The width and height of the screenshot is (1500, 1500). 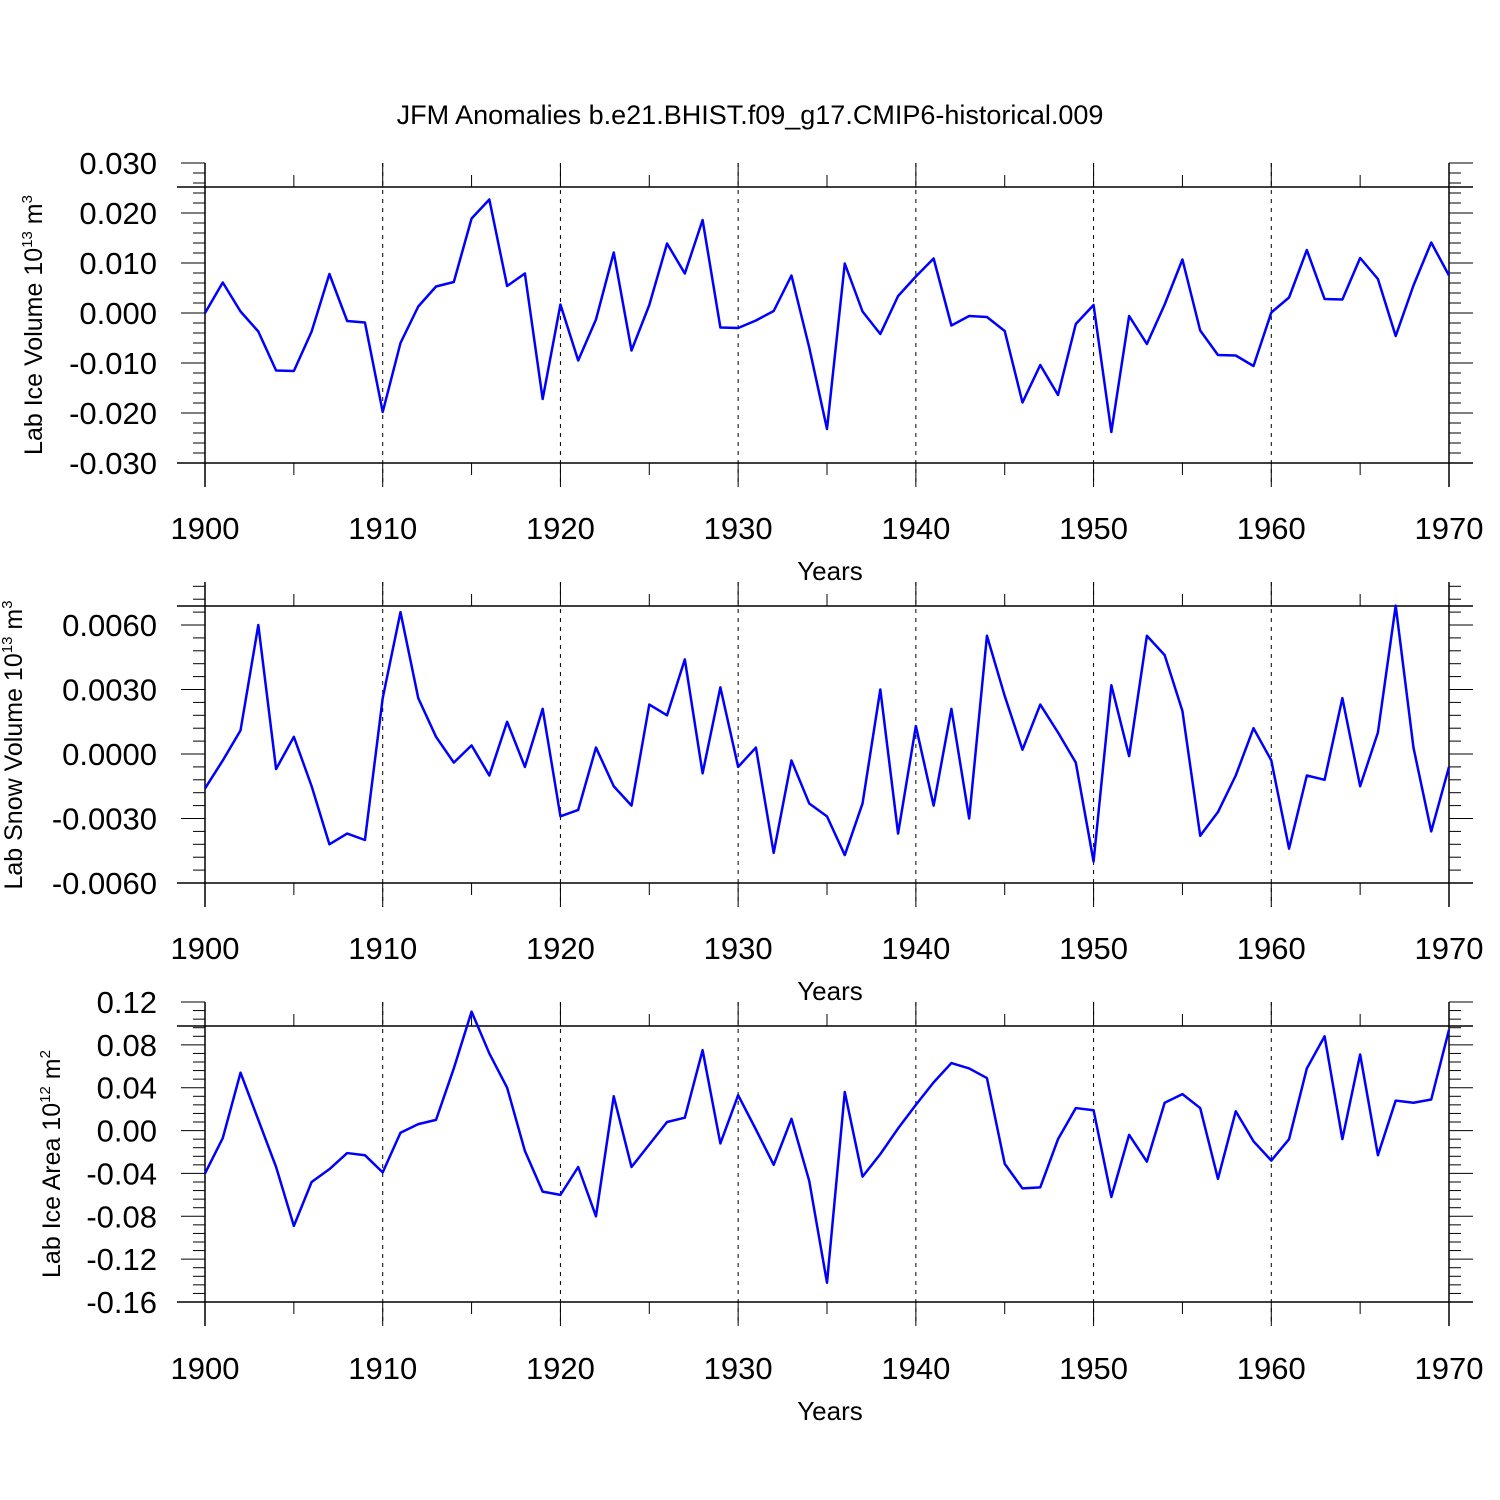 What do you see at coordinates (113, 463) in the screenshot?
I see `ice-volume-y-tick-label: -0.030` at bounding box center [113, 463].